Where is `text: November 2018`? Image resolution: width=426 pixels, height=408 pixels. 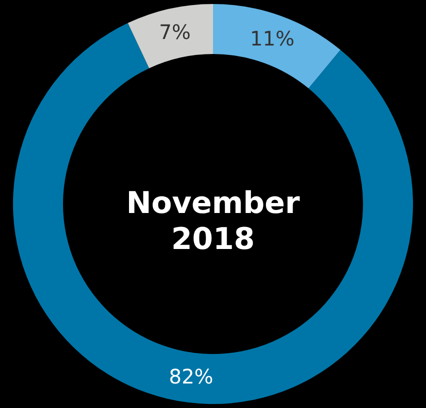 text: November 2018 is located at coordinates (213, 221).